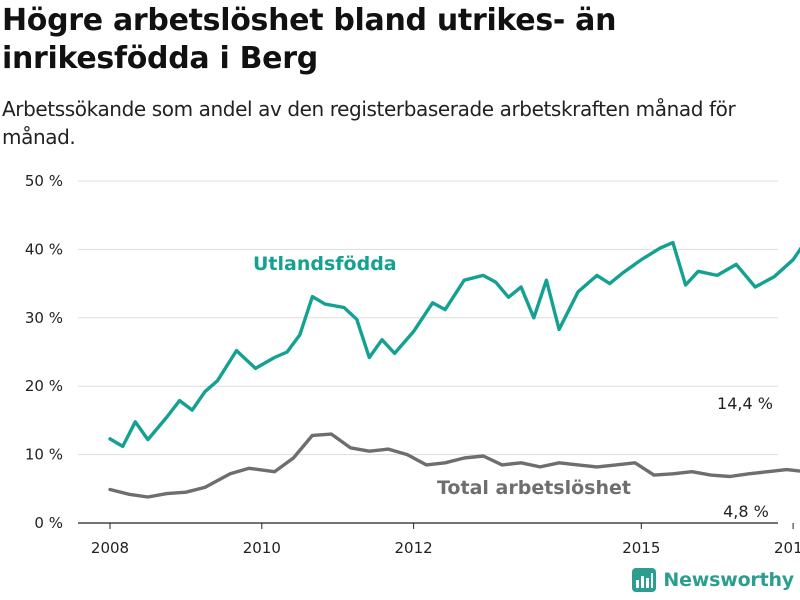 Image resolution: width=800 pixels, height=600 pixels. I want to click on y-tick-label: 0 %, so click(48, 523).